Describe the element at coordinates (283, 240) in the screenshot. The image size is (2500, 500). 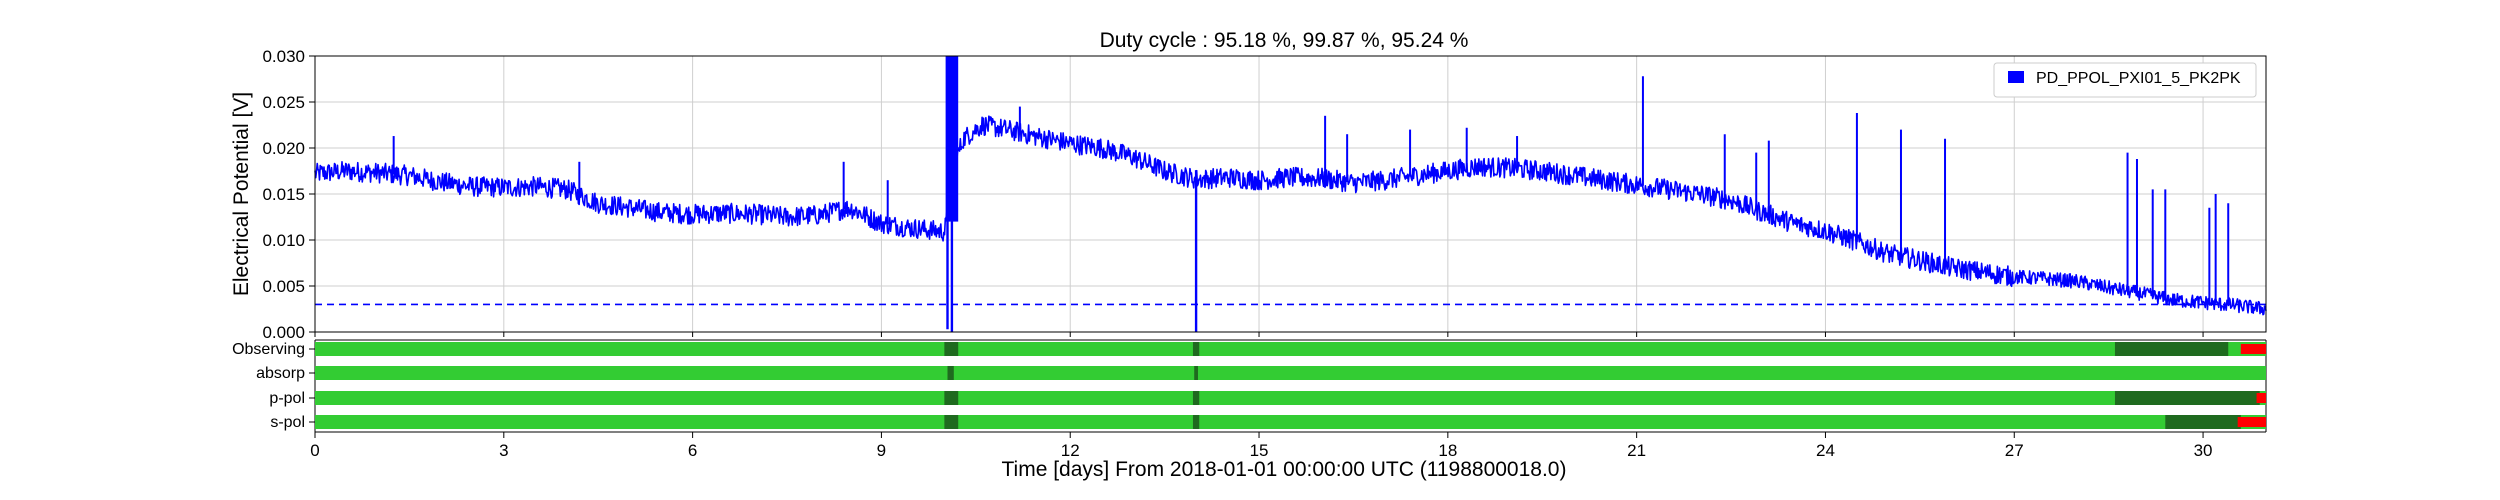
I see `y-tick-label: 0.010` at that location.